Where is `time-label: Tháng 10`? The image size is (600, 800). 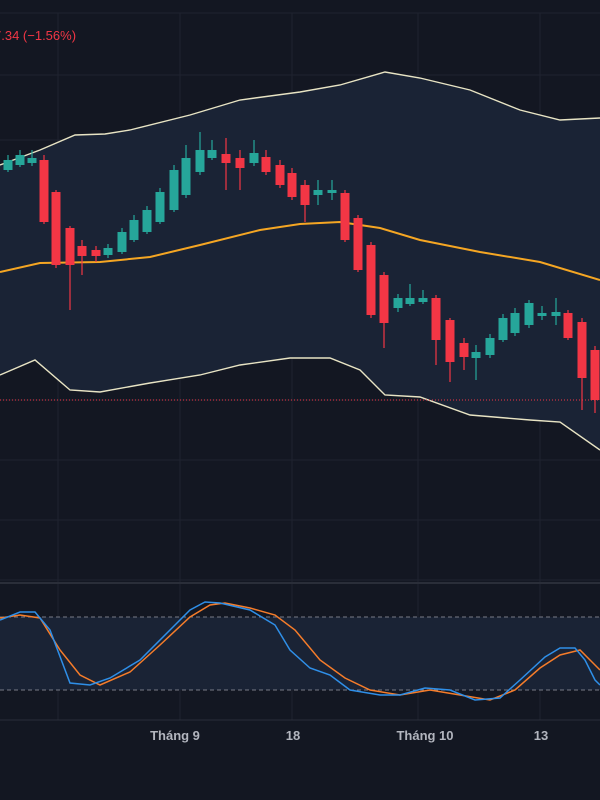 time-label: Tháng 10 is located at coordinates (424, 735).